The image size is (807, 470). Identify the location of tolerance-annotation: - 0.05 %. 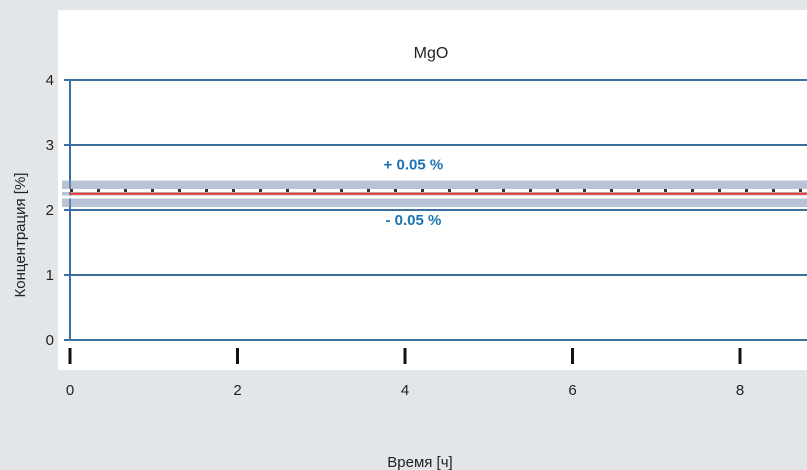
(413, 220).